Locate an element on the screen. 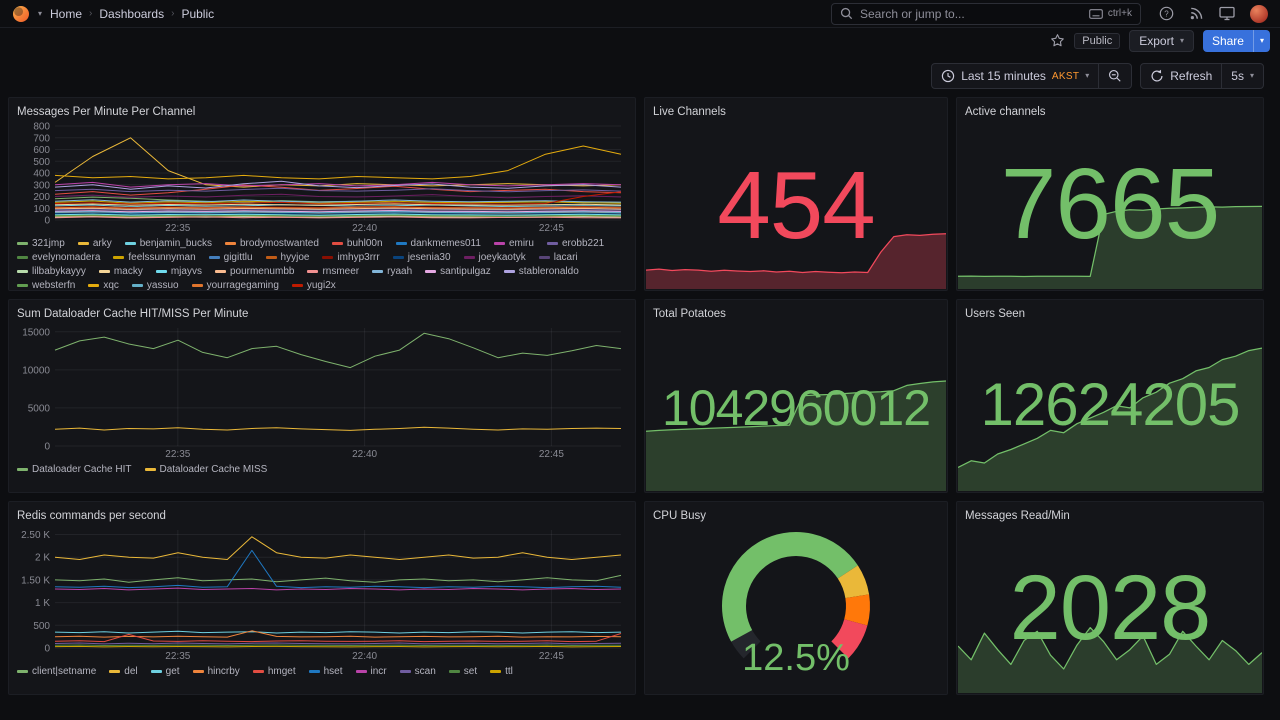 The image size is (1280, 720). panel-messages-read: Messages Read/Min 2028 is located at coordinates (1110, 598).